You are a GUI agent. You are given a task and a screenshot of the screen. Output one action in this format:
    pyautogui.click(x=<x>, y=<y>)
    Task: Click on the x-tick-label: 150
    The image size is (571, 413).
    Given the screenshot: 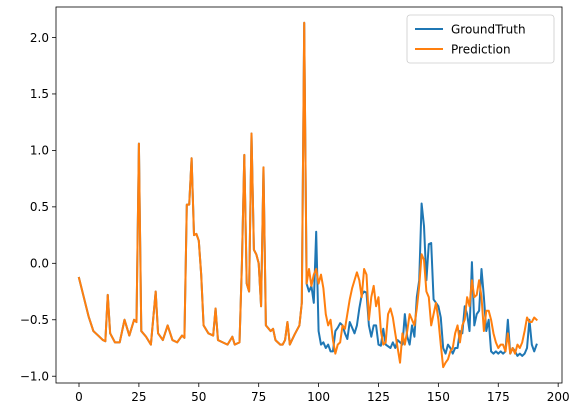 What is the action you would take?
    pyautogui.click(x=438, y=397)
    